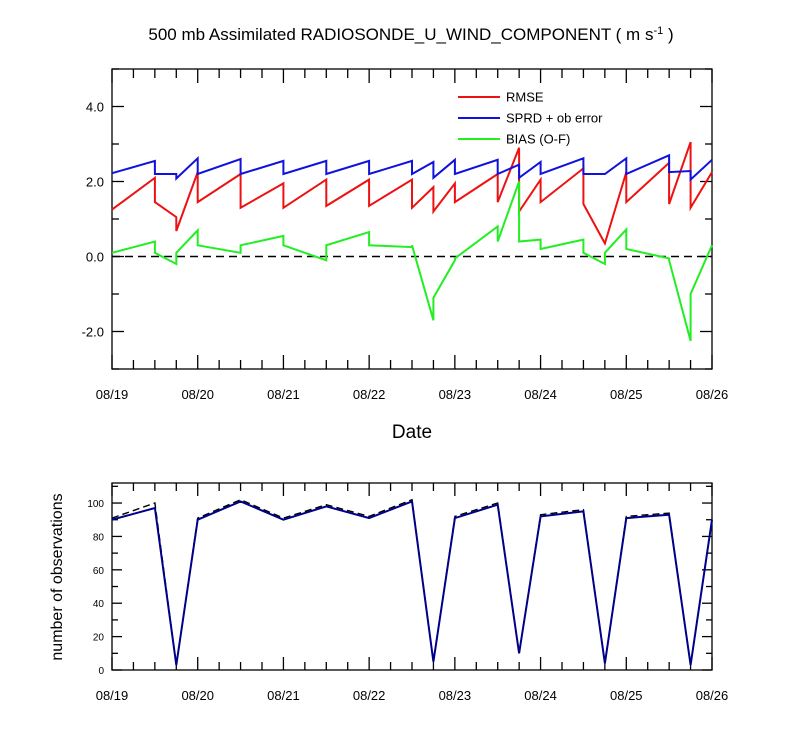 The image size is (800, 750). Describe the element at coordinates (57, 576) in the screenshot. I see `y-axis-title: number of observations` at that location.